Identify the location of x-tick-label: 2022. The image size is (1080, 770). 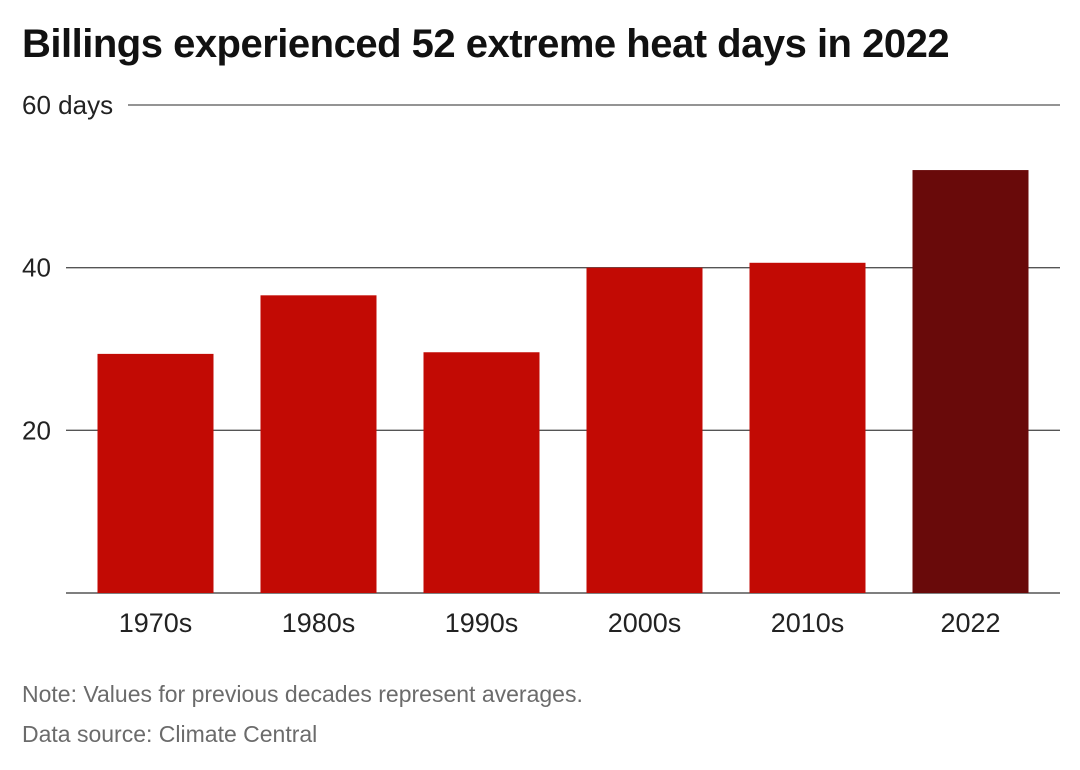
(970, 623).